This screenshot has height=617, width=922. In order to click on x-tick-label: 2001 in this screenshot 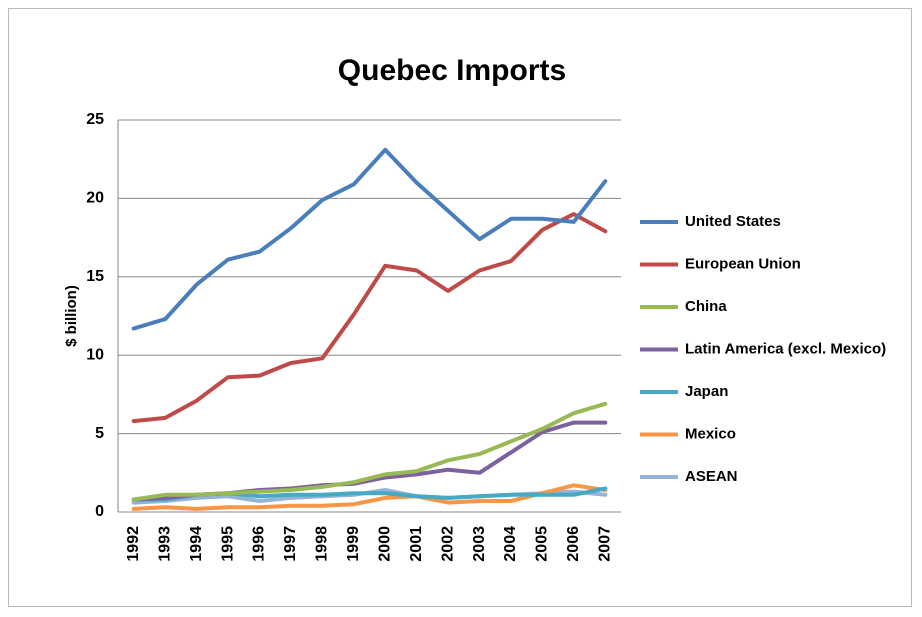, I will do `click(416, 544)`.